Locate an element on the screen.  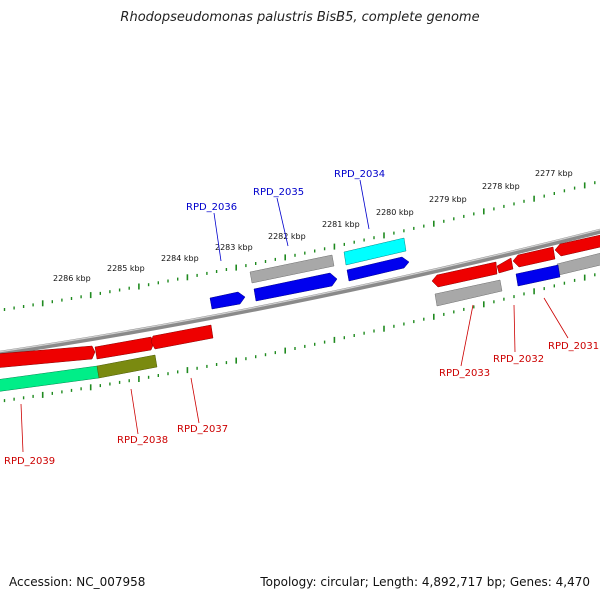
label-rpd-2039: RPD_2039 is located at coordinates (29, 461).